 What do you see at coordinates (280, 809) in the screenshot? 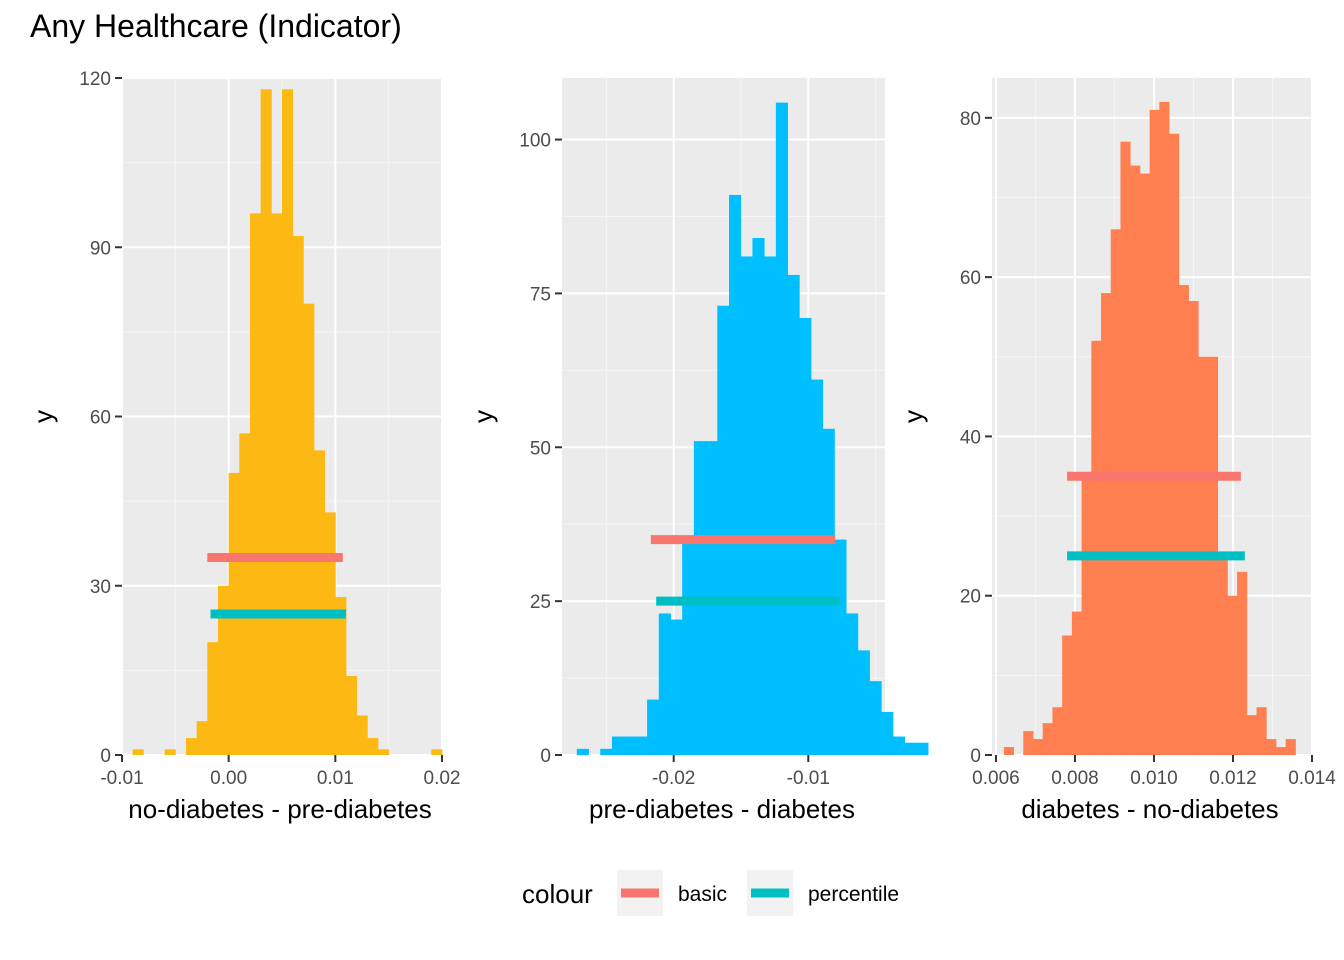
I see `x-axis-title: no-diabetes - pre-diabetes` at bounding box center [280, 809].